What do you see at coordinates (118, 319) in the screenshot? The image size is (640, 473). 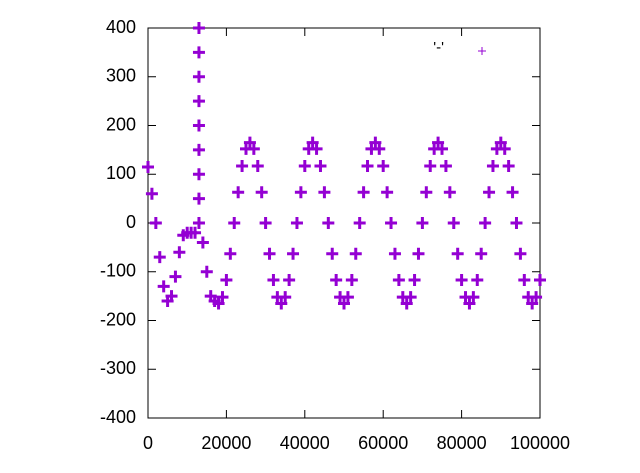 I see `y-tick-label: -200` at bounding box center [118, 319].